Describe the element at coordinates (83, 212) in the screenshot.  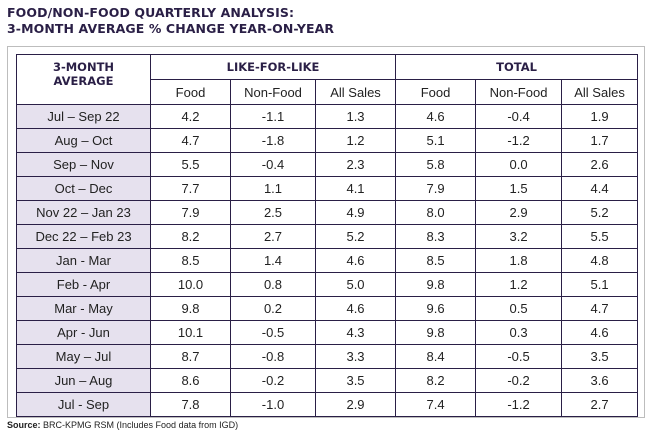
I see `row-label: Nov 22 – Jan 23` at that location.